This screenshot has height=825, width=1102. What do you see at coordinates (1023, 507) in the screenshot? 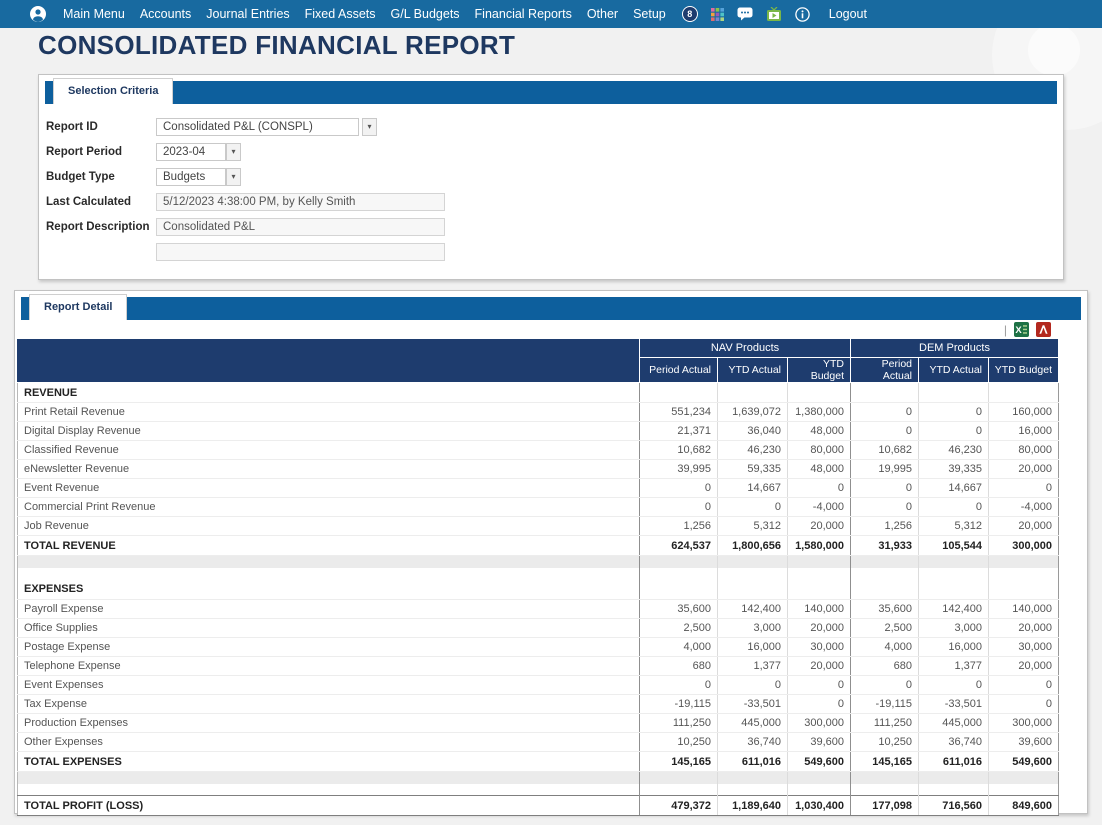
I see `value-cell: -4,000` at bounding box center [1023, 507].